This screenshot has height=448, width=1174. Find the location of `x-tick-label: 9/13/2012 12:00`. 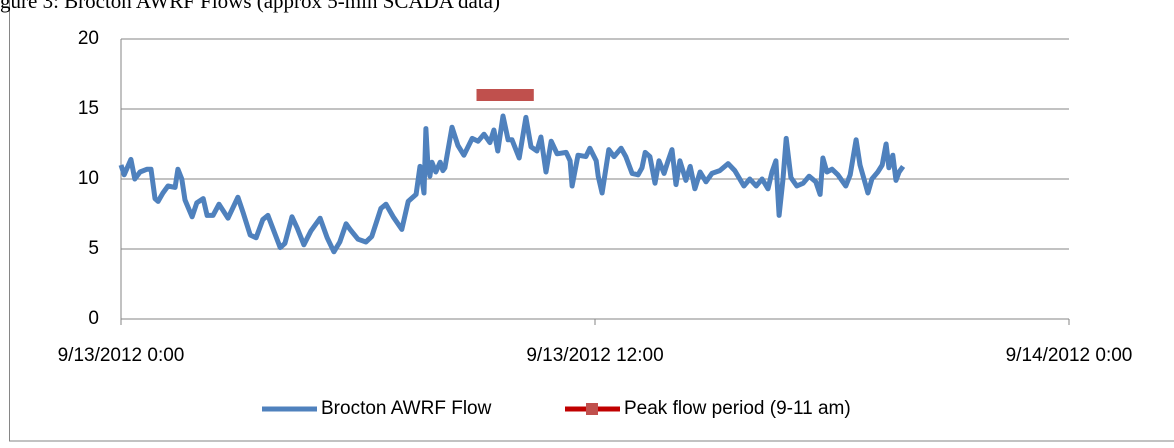

x-tick-label: 9/13/2012 12:00 is located at coordinates (594, 355).